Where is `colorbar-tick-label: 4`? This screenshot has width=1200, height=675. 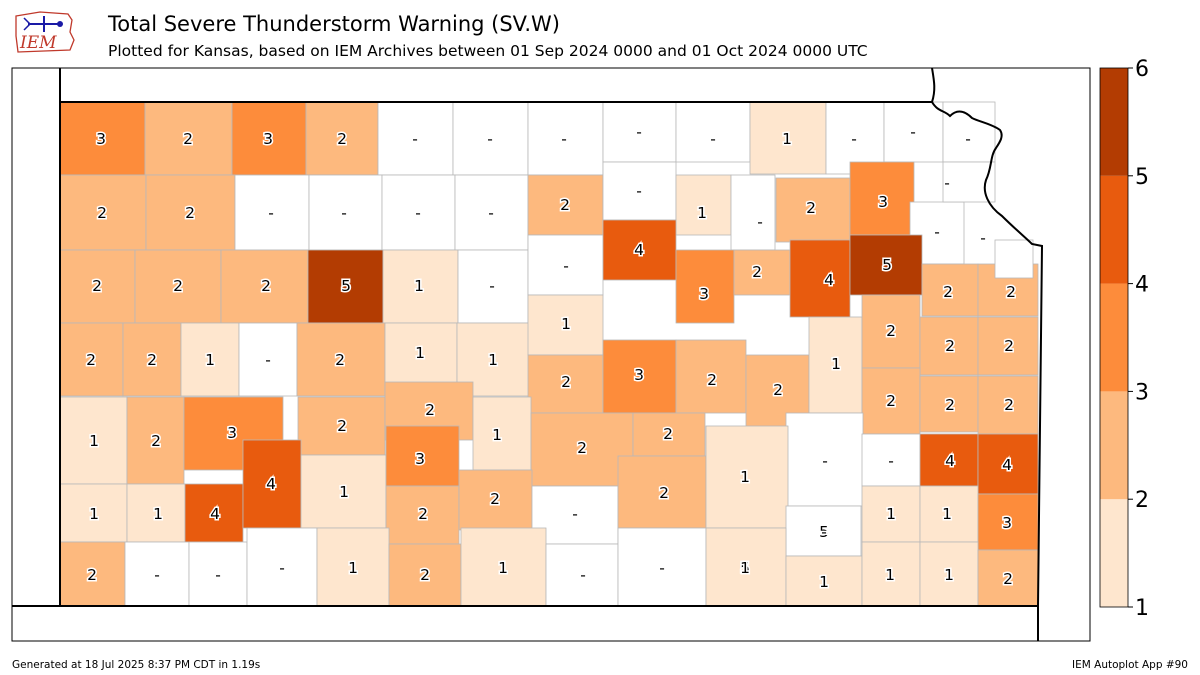
colorbar-tick-label: 4 is located at coordinates (1142, 285).